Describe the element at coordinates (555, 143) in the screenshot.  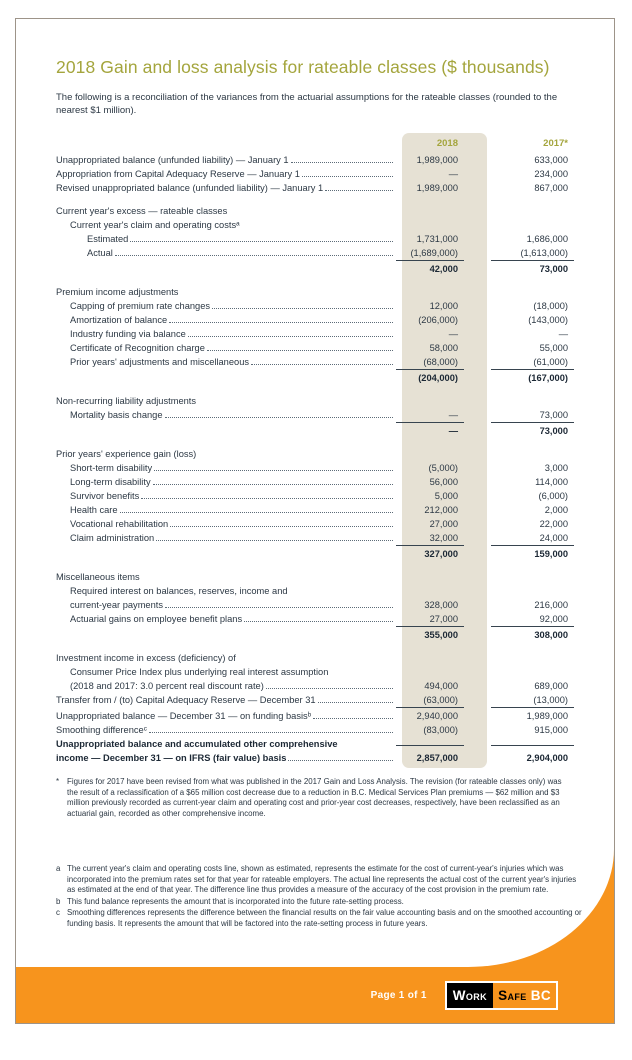
I see `column-header-2017: 2017*` at that location.